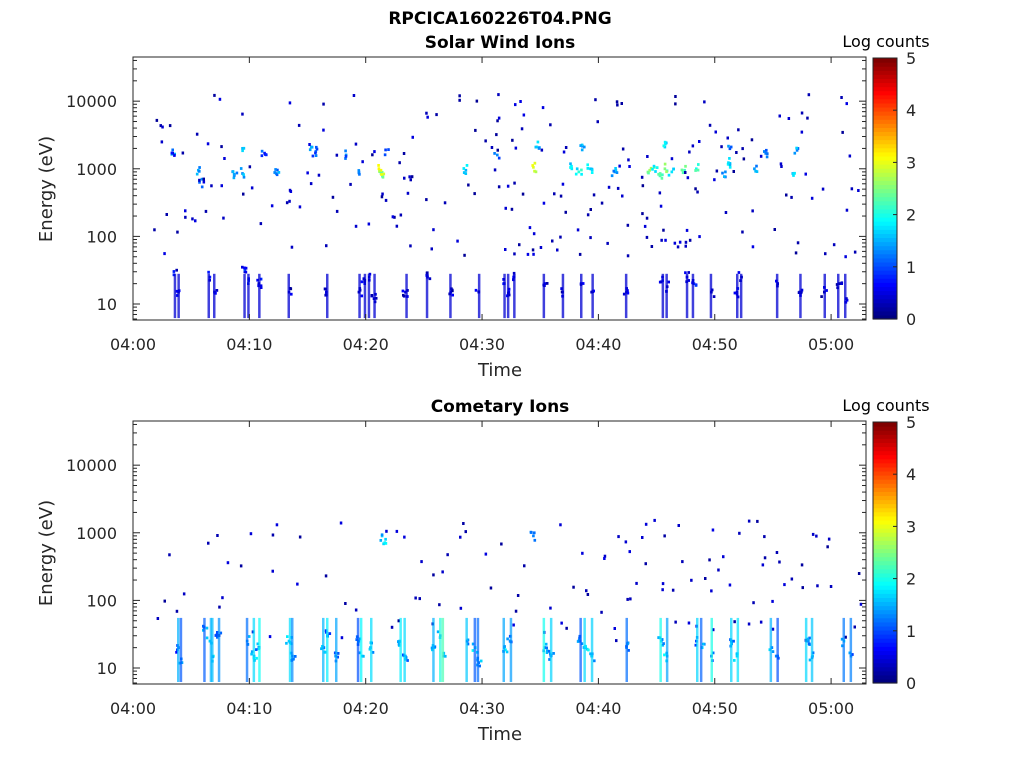  I want to click on solar-wind-y-tick-label: 10000, so click(91, 101).